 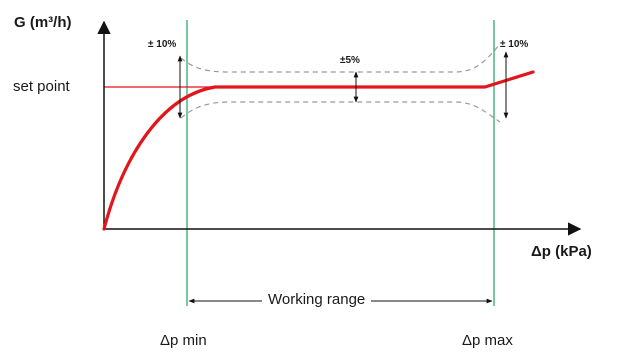 I want to click on tolerance-mid-label: ±5%, so click(x=350, y=60).